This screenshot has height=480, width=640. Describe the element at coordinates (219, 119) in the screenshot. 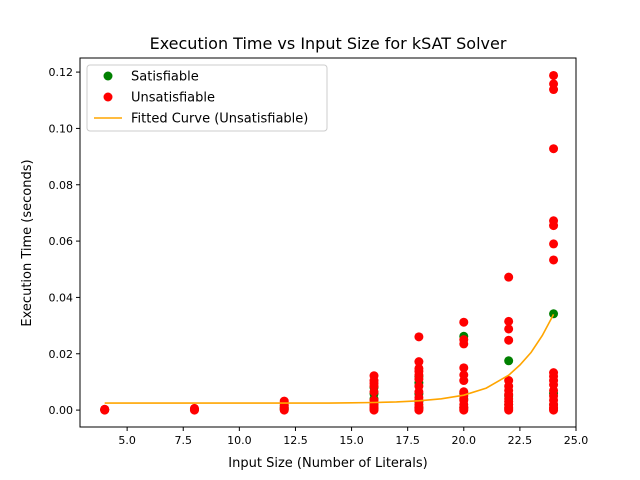

I see `legend-label: Fitted Curve (Unsatisfiable)` at that location.